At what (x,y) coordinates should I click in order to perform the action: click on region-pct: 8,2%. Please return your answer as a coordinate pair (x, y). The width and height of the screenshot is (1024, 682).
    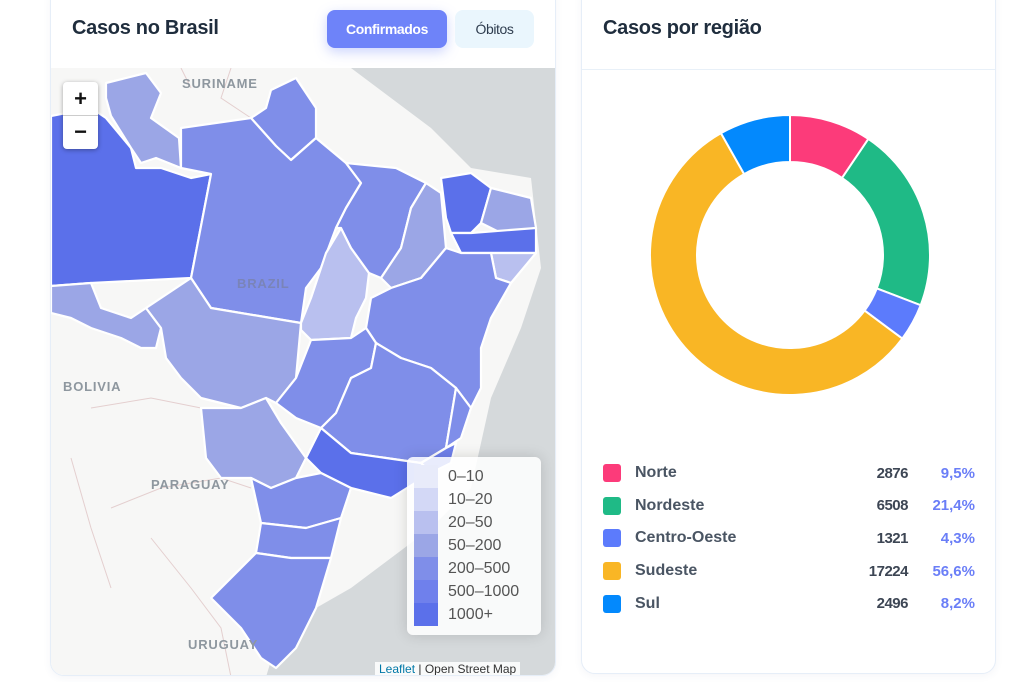
    Looking at the image, I should click on (957, 604).